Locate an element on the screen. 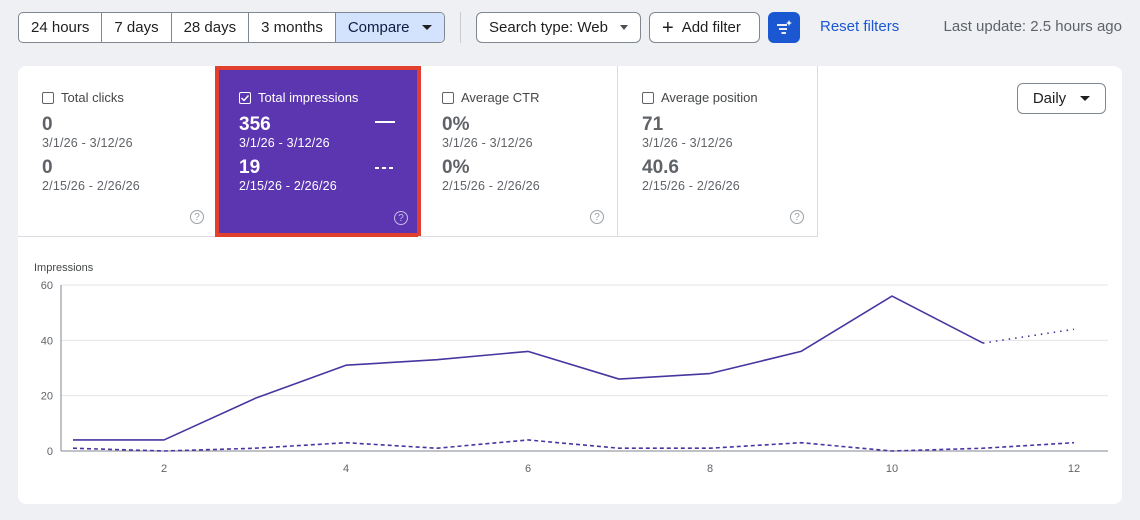 This screenshot has width=1140, height=520. add-filter-label: Add filter is located at coordinates (711, 27).